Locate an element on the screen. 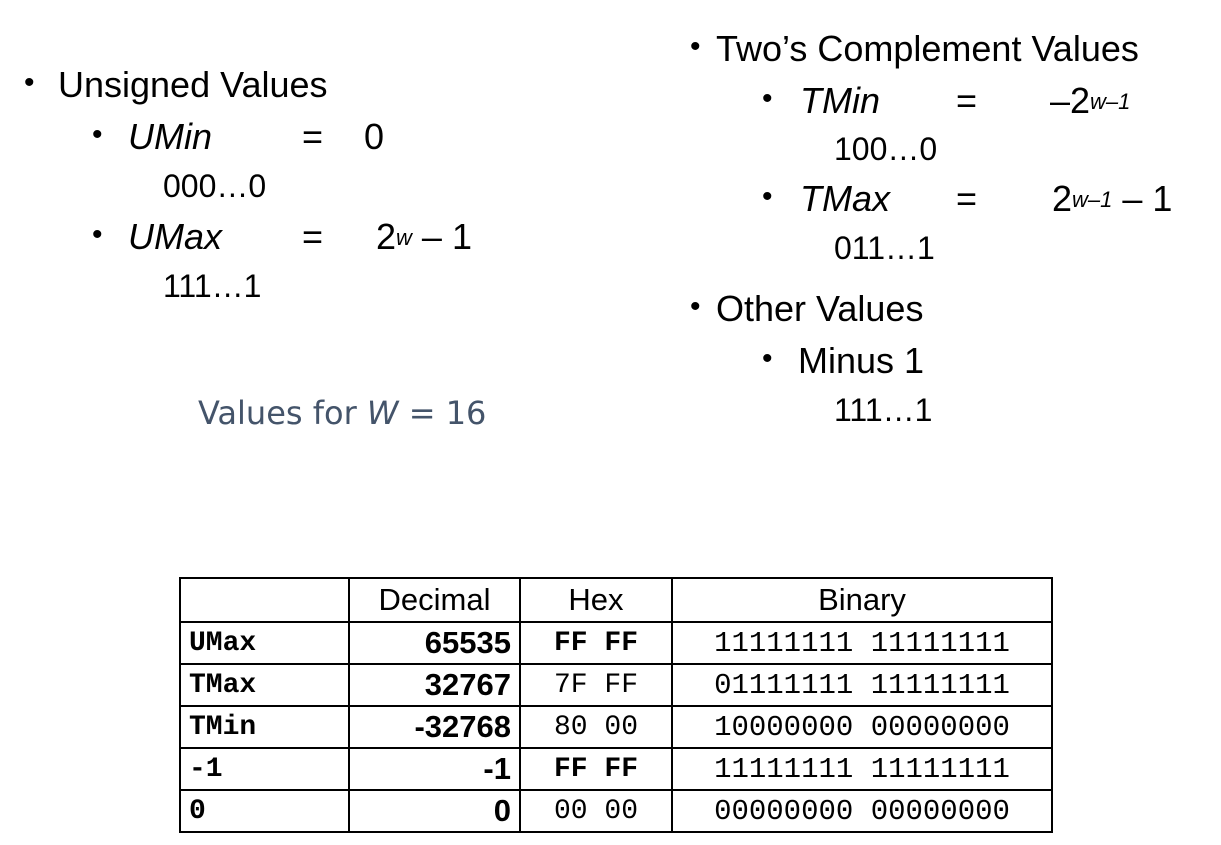 Image resolution: width=1221 pixels, height=845 pixels. tmin-label: TMin is located at coordinates (840, 100).